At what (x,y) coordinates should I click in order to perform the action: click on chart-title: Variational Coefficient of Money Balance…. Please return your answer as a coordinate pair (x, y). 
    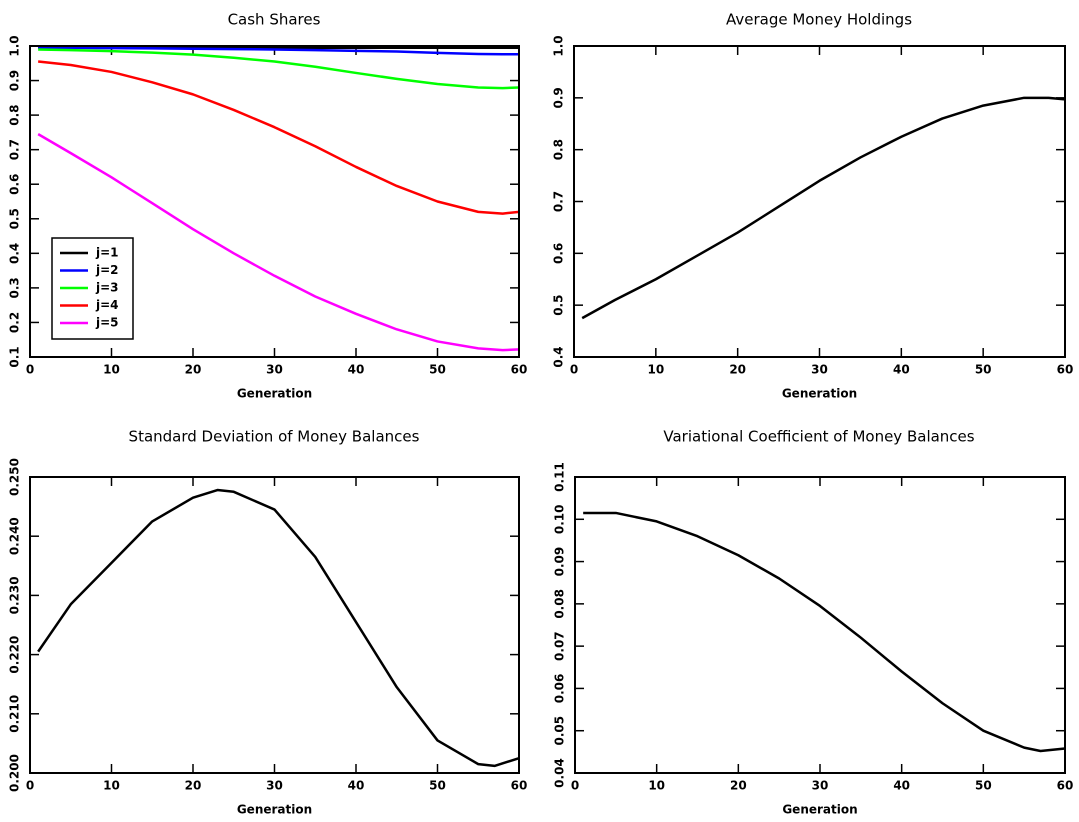
    Looking at the image, I should click on (818, 437).